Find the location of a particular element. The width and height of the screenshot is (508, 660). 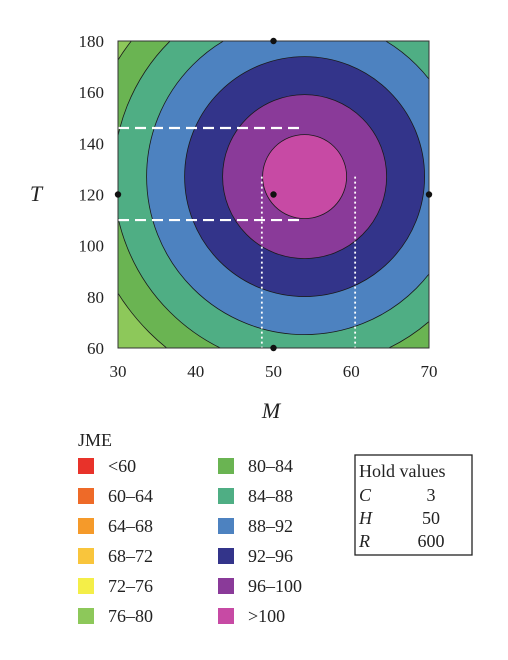

hold-name-c: C is located at coordinates (365, 495).